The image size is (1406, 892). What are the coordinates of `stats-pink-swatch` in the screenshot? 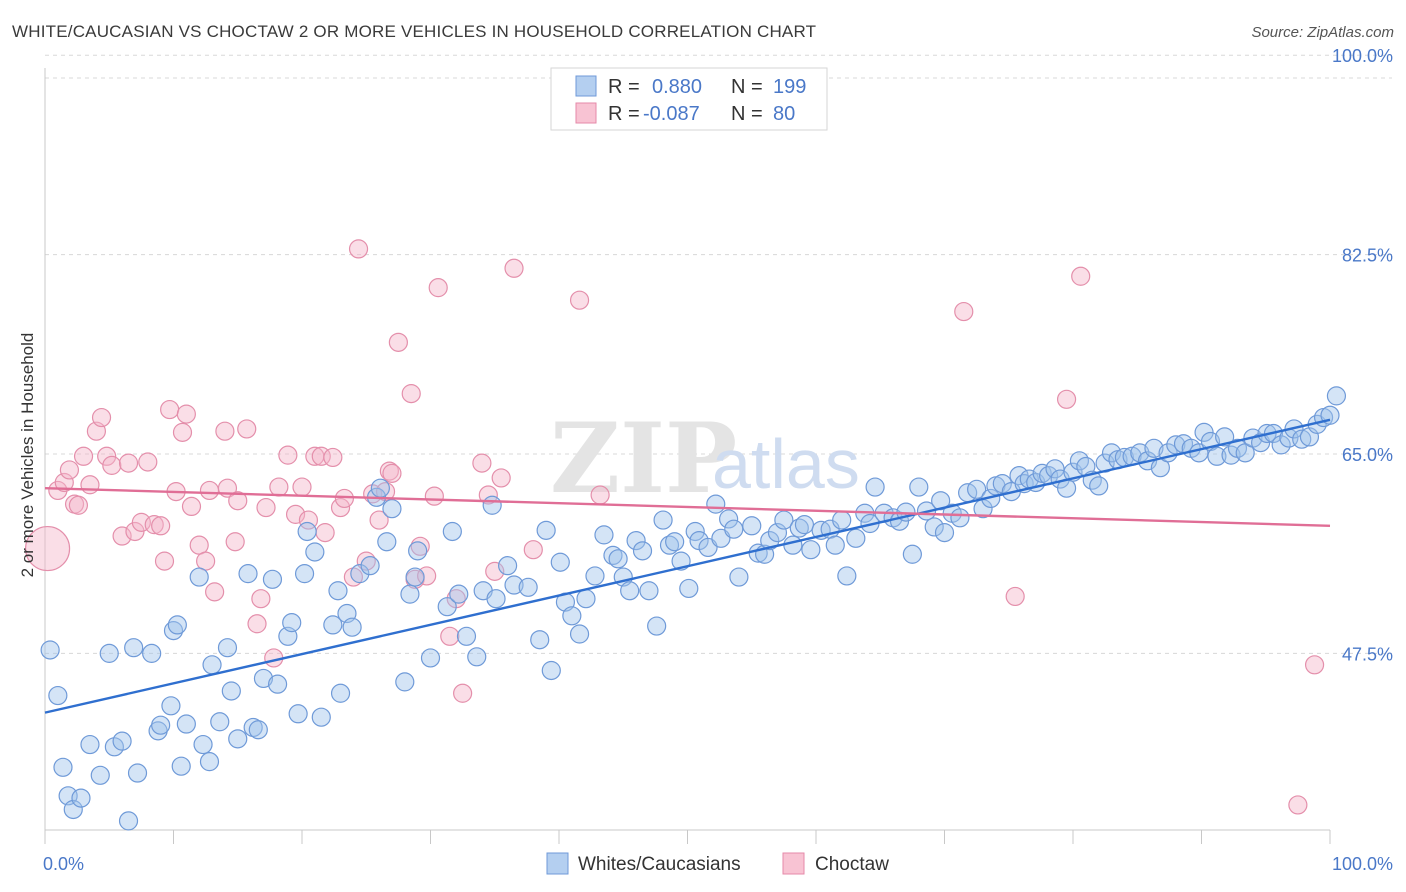 It's located at (586, 113).